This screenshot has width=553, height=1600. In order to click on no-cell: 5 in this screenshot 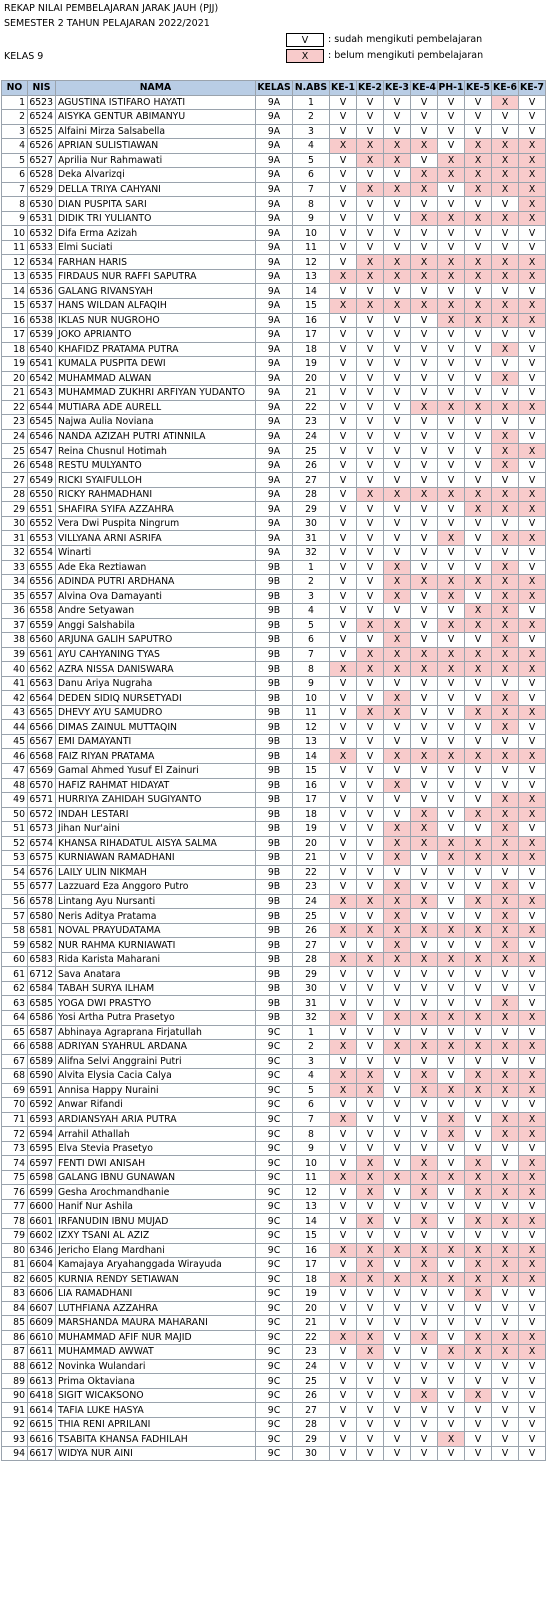, I will do `click(14, 160)`.